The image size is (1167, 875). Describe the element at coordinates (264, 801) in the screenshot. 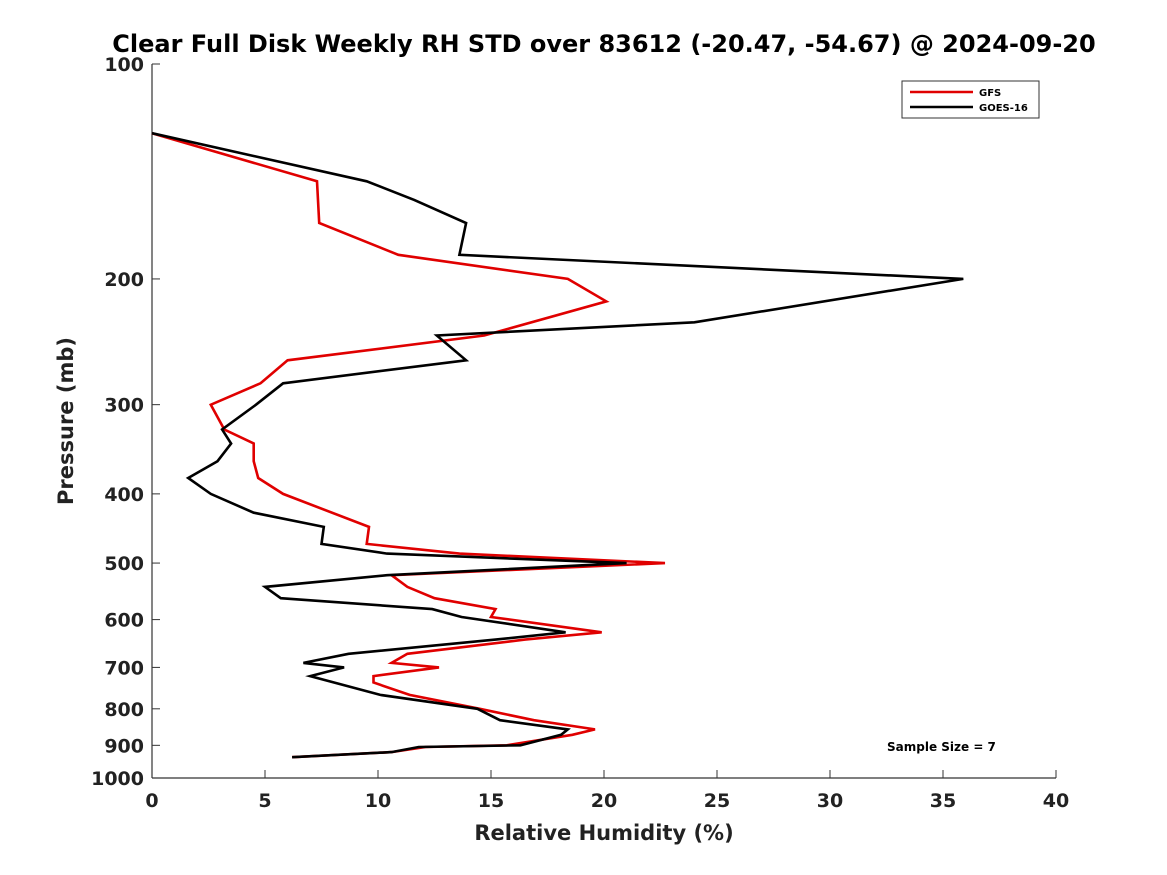

I see `x-tick-label-5: 5` at that location.